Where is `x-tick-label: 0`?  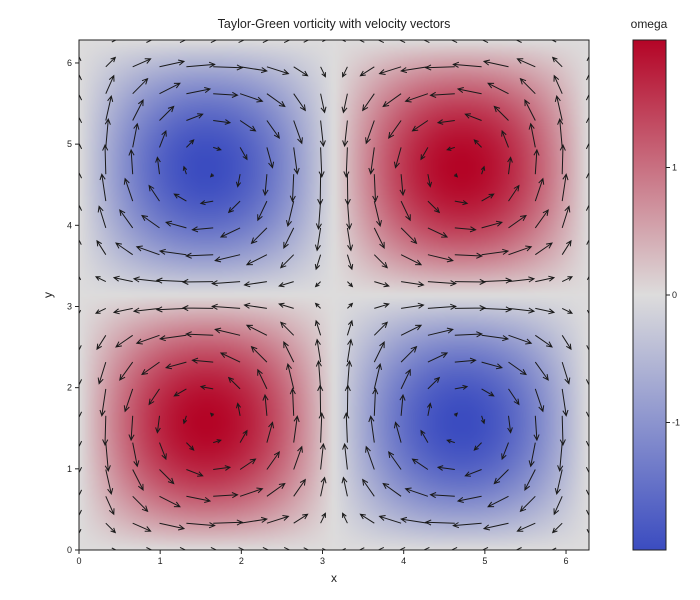 x-tick-label: 0 is located at coordinates (78, 561).